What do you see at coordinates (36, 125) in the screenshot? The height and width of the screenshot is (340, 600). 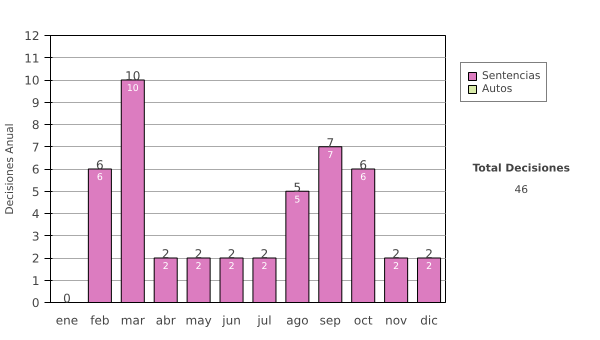 I see `y-tick-label: 8` at bounding box center [36, 125].